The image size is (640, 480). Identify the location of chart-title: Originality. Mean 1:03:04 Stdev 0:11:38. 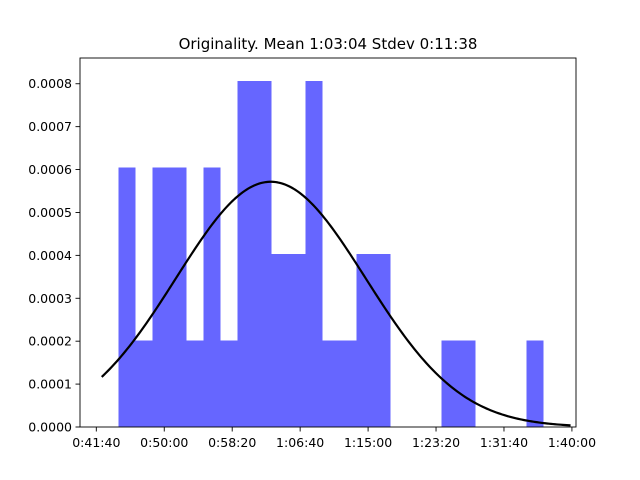
(328, 44).